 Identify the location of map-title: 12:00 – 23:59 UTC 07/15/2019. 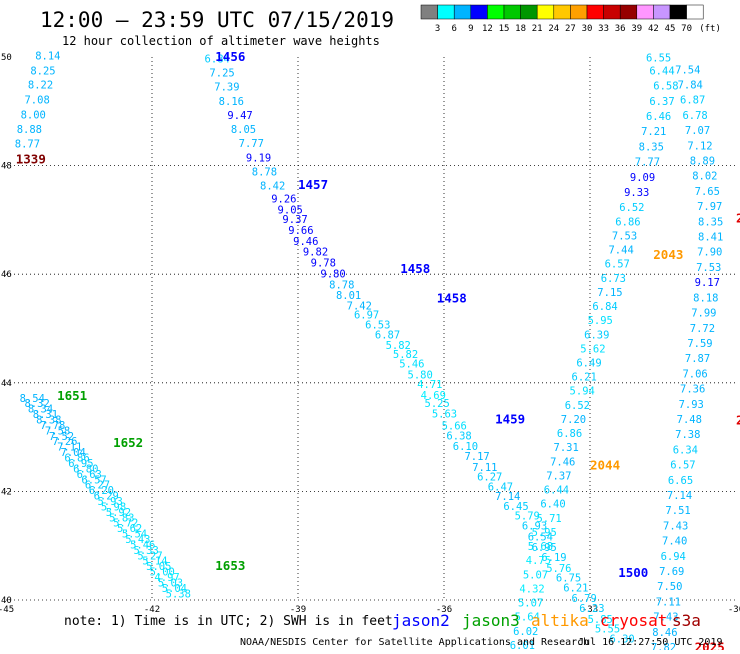
(217, 20).